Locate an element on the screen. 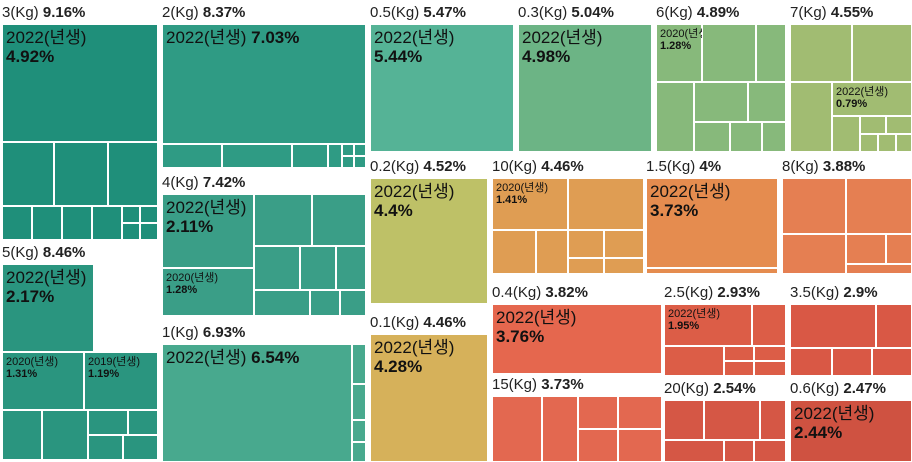 The width and height of the screenshot is (912, 462). treemap-cell: 2022(년생) 1.95% is located at coordinates (708, 325).